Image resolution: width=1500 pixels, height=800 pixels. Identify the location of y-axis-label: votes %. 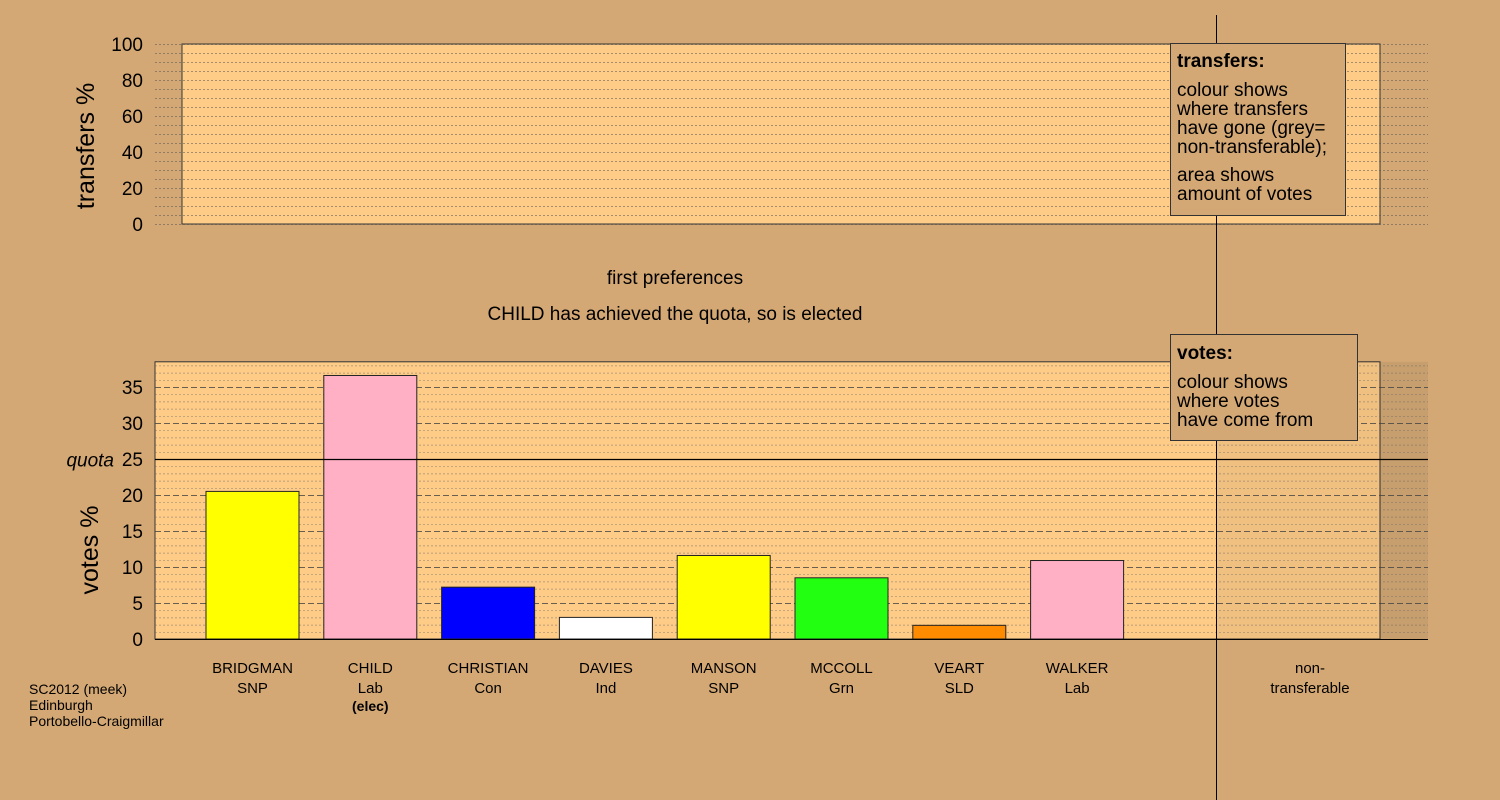
(90, 550).